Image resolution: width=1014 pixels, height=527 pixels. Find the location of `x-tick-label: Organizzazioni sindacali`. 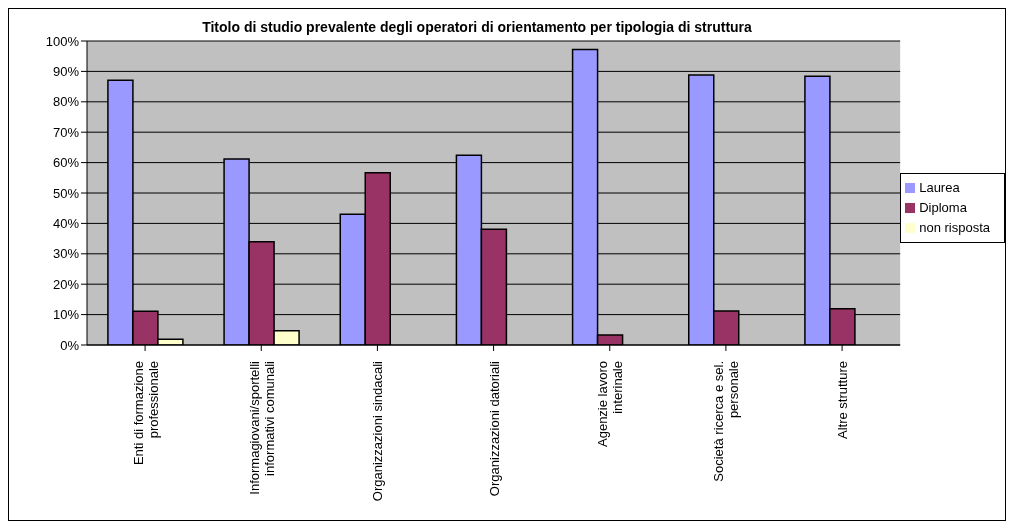

x-tick-label: Organizzazioni sindacali is located at coordinates (378, 431).